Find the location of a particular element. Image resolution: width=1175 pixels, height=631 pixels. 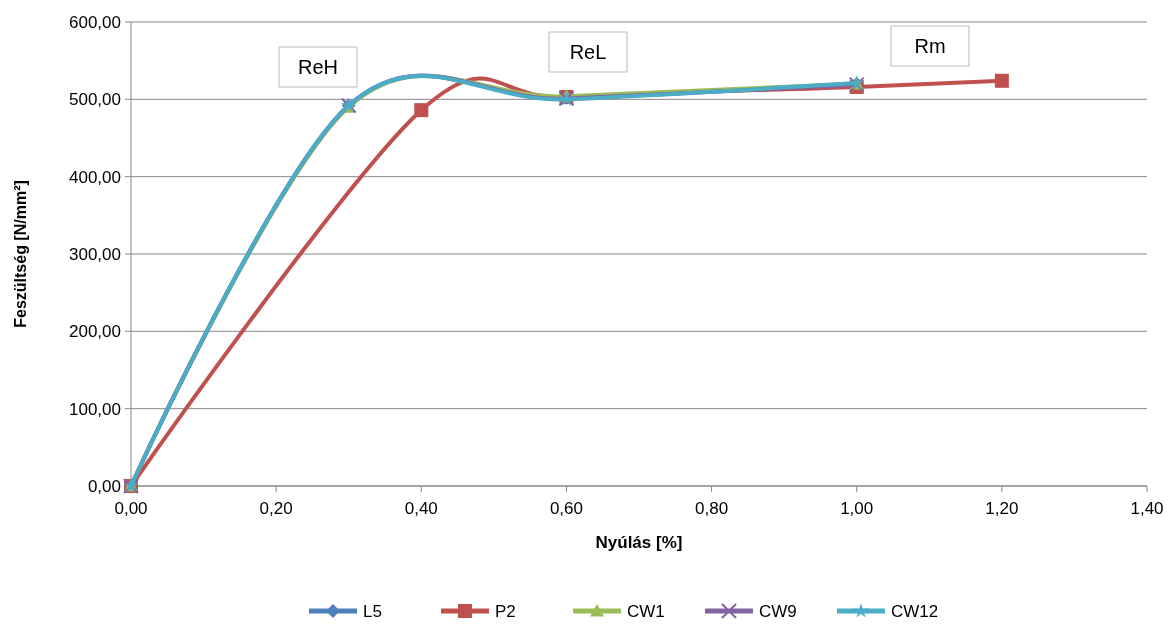

y-tick-label: 0,00 is located at coordinates (104, 486).